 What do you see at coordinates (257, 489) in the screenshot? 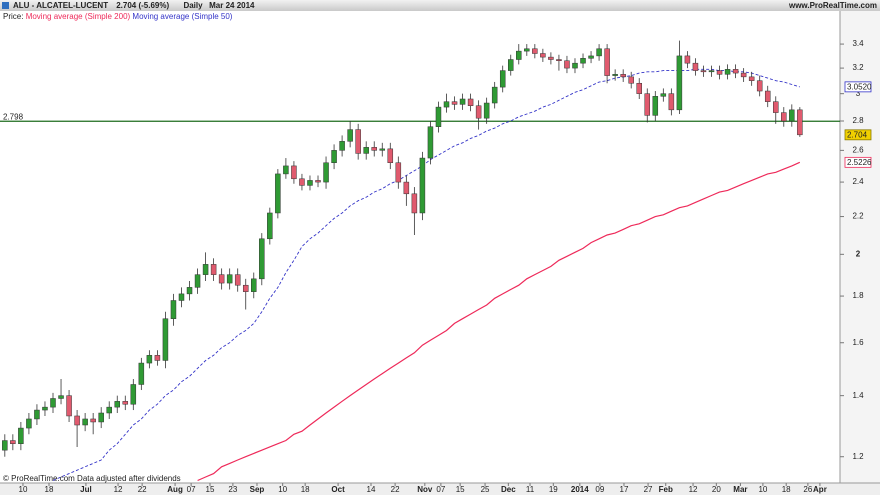
I see `x-tick-label: Sep` at bounding box center [257, 489].